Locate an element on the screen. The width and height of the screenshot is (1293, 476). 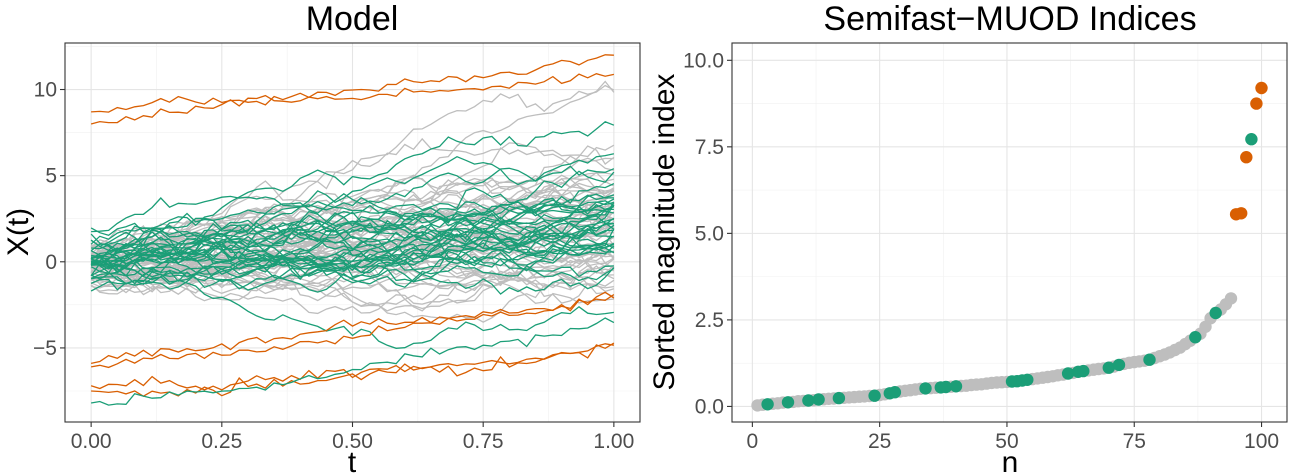
model-x-tick-label: 0.75 is located at coordinates (483, 441).